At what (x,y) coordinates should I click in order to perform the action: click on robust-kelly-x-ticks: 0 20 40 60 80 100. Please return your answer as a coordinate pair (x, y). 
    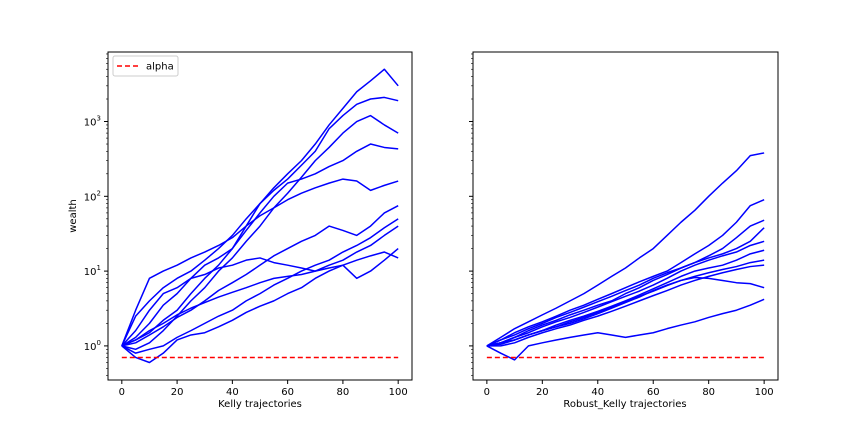
    Looking at the image, I should click on (629, 389).